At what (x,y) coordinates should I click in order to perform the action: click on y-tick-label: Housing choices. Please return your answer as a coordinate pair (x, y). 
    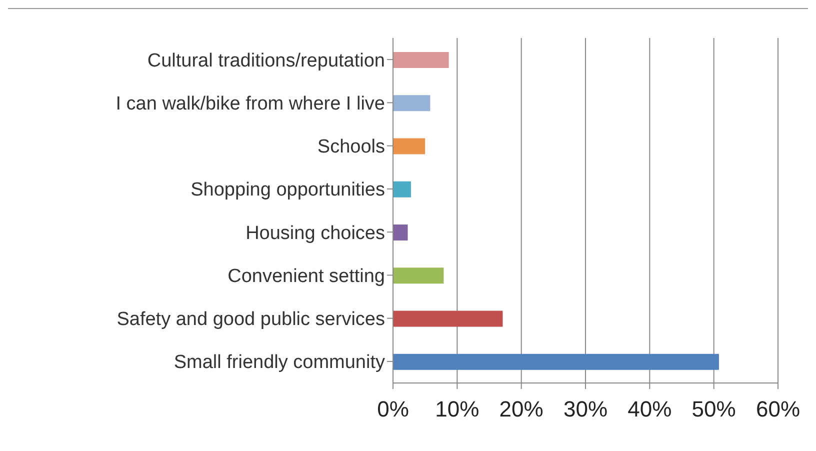
    Looking at the image, I should click on (315, 233).